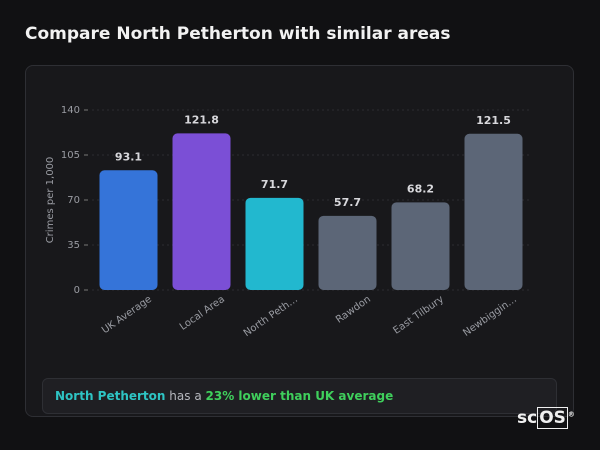  I want to click on y-tick-label: 35, so click(73, 245).